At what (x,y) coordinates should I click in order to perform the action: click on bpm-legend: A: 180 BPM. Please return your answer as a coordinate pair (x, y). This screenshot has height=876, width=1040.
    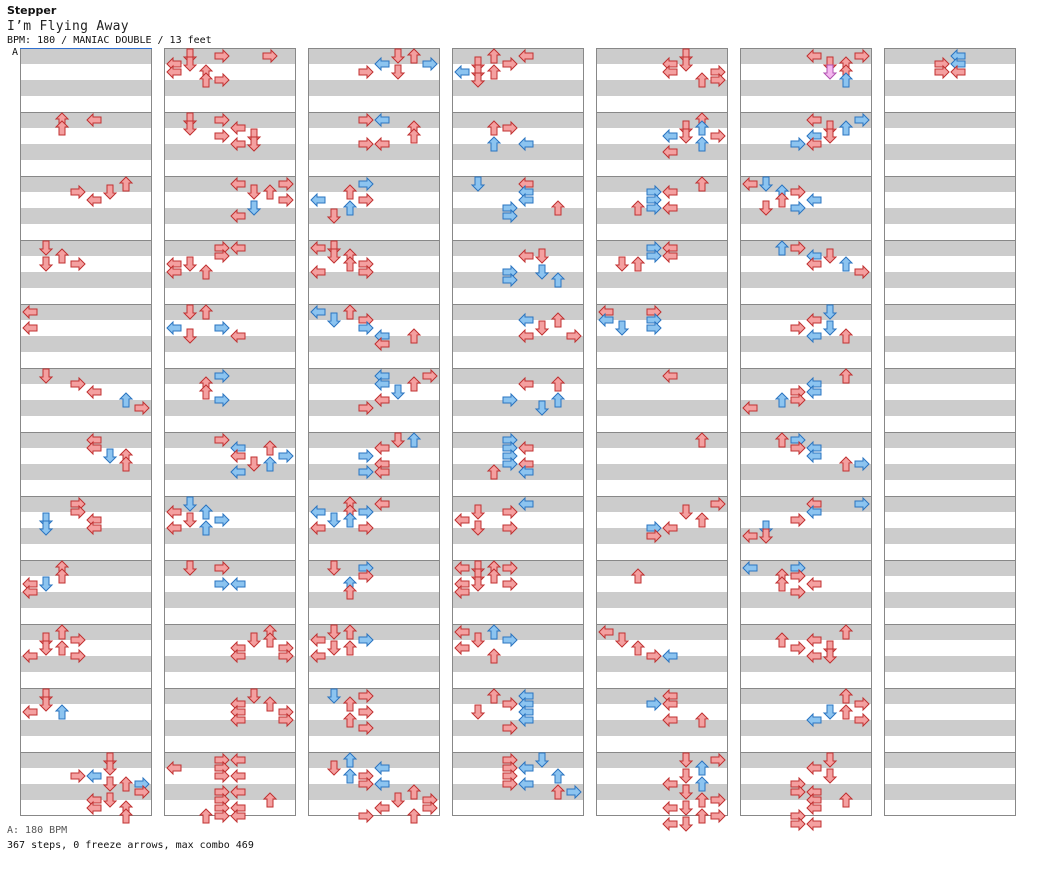
    Looking at the image, I should click on (37, 830).